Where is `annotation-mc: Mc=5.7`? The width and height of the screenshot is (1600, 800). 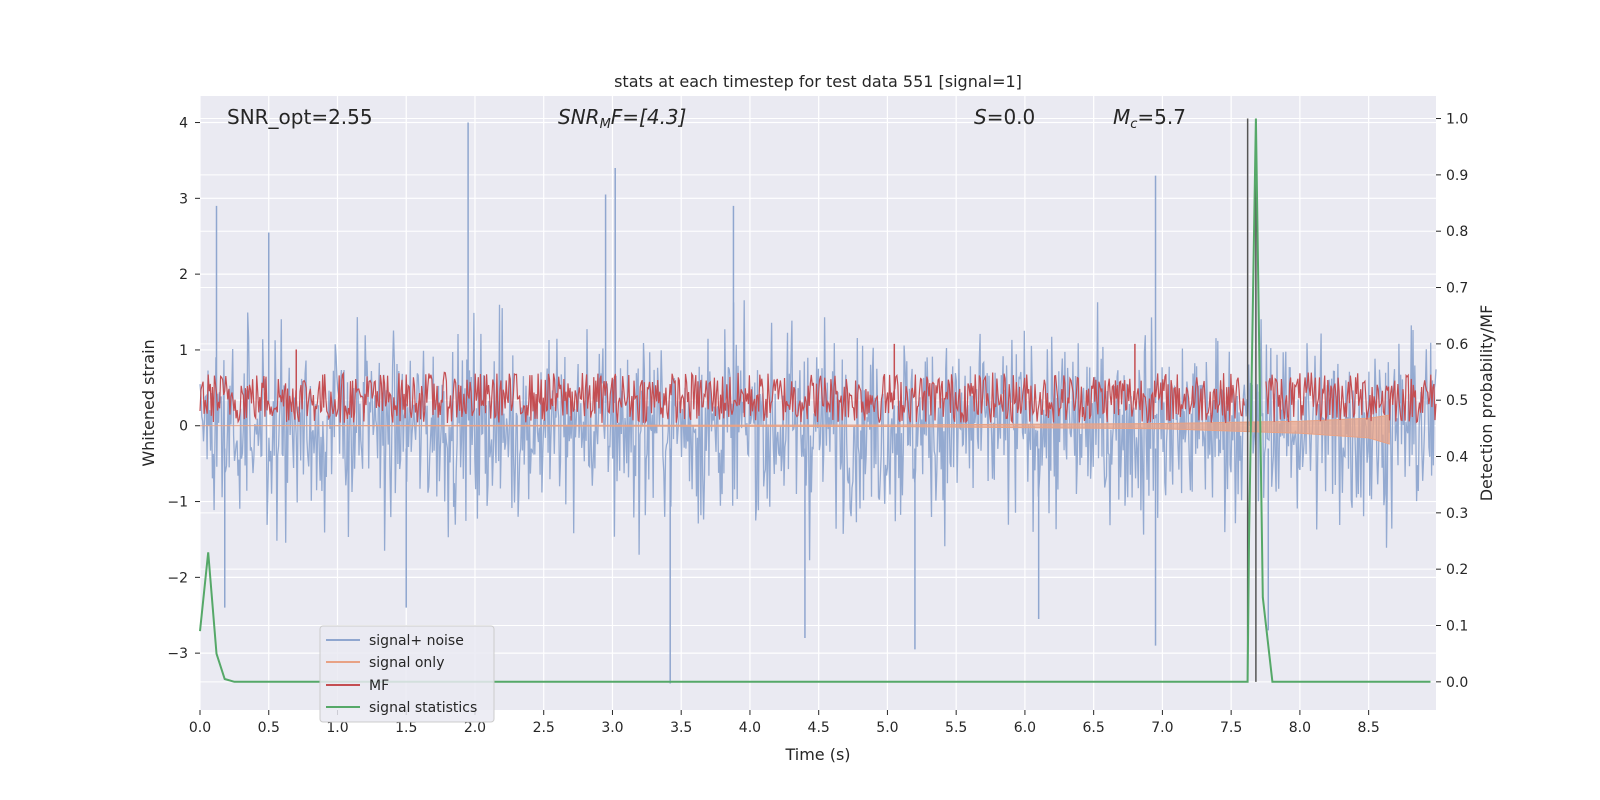
annotation-mc: Mc=5.7 is located at coordinates (1149, 118).